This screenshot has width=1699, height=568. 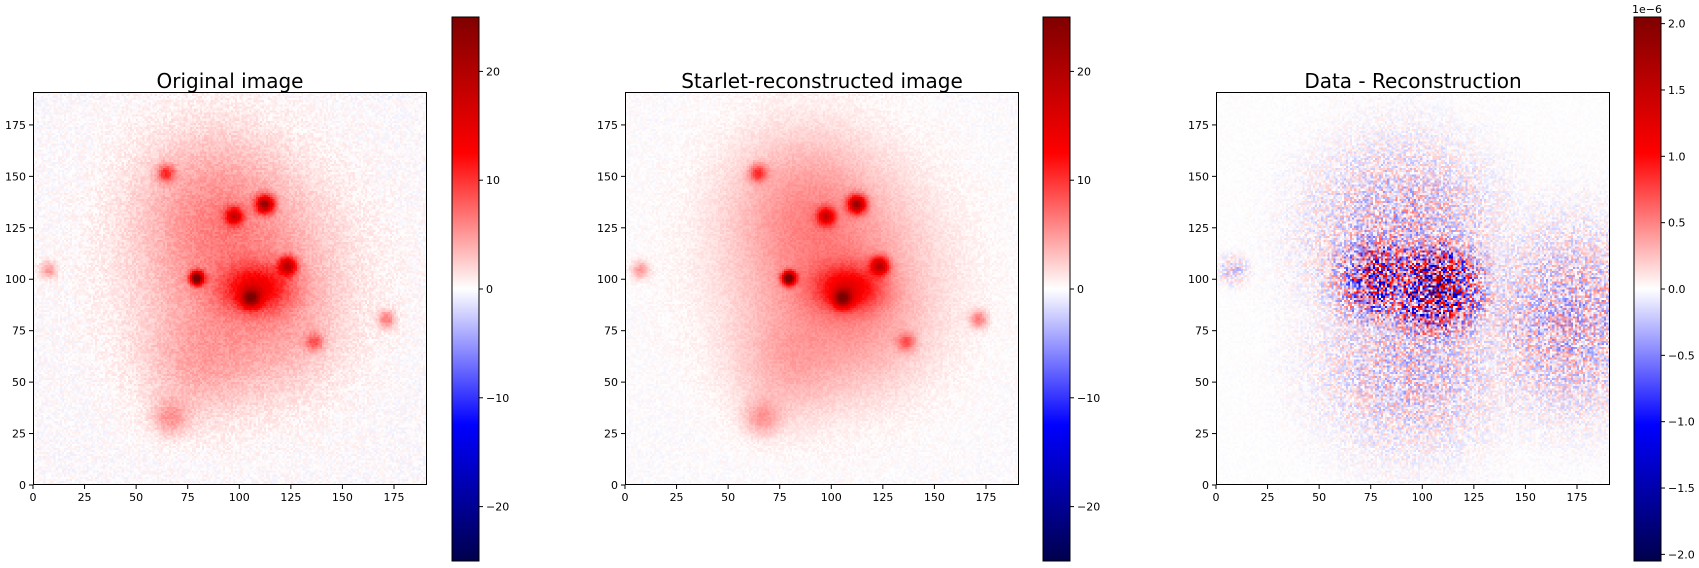 I want to click on colorbar-offset-label: 1e−6, so click(x=1647, y=9).